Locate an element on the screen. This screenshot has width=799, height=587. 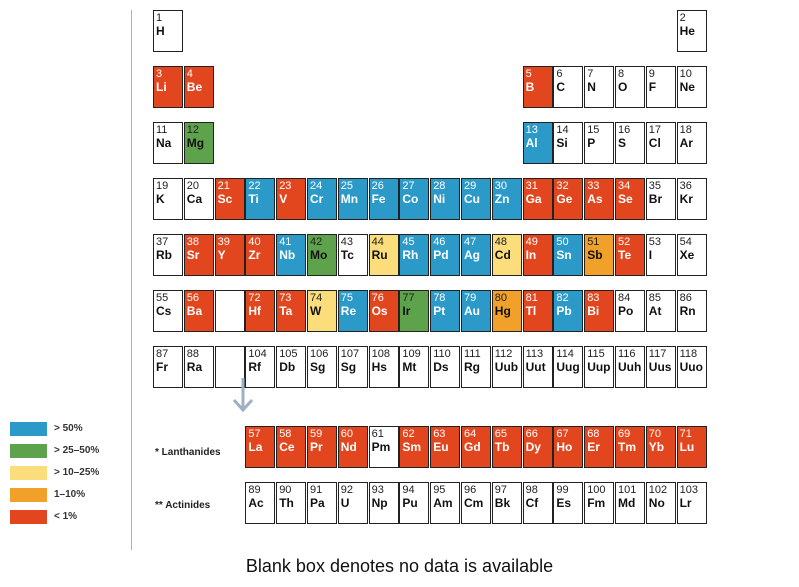
element-symbol: Ba is located at coordinates (194, 311).